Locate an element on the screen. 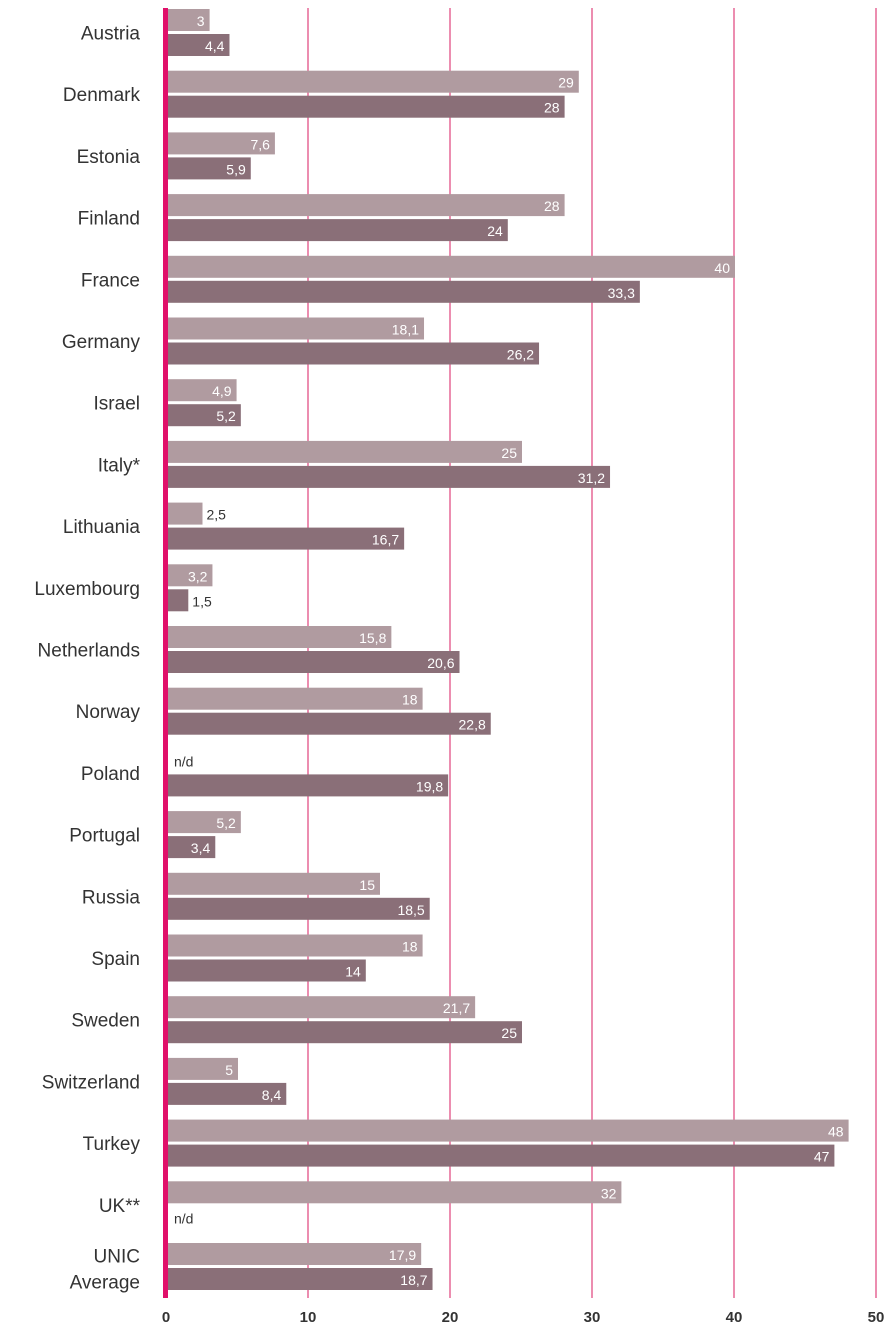 Image resolution: width=893 pixels, height=1330 pixels. category-label: Estonia is located at coordinates (109, 157).